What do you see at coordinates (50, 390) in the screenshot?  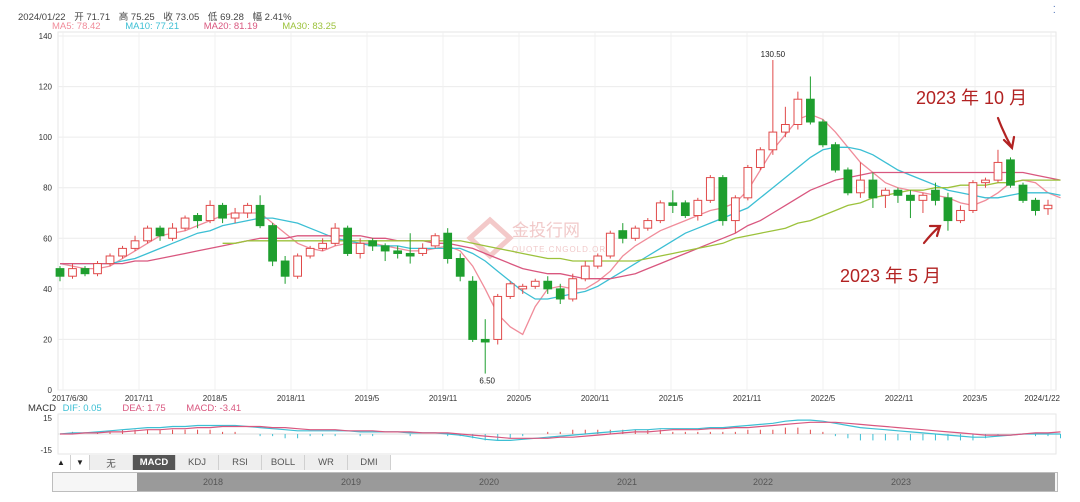 I see `y-tick-label: 0` at bounding box center [50, 390].